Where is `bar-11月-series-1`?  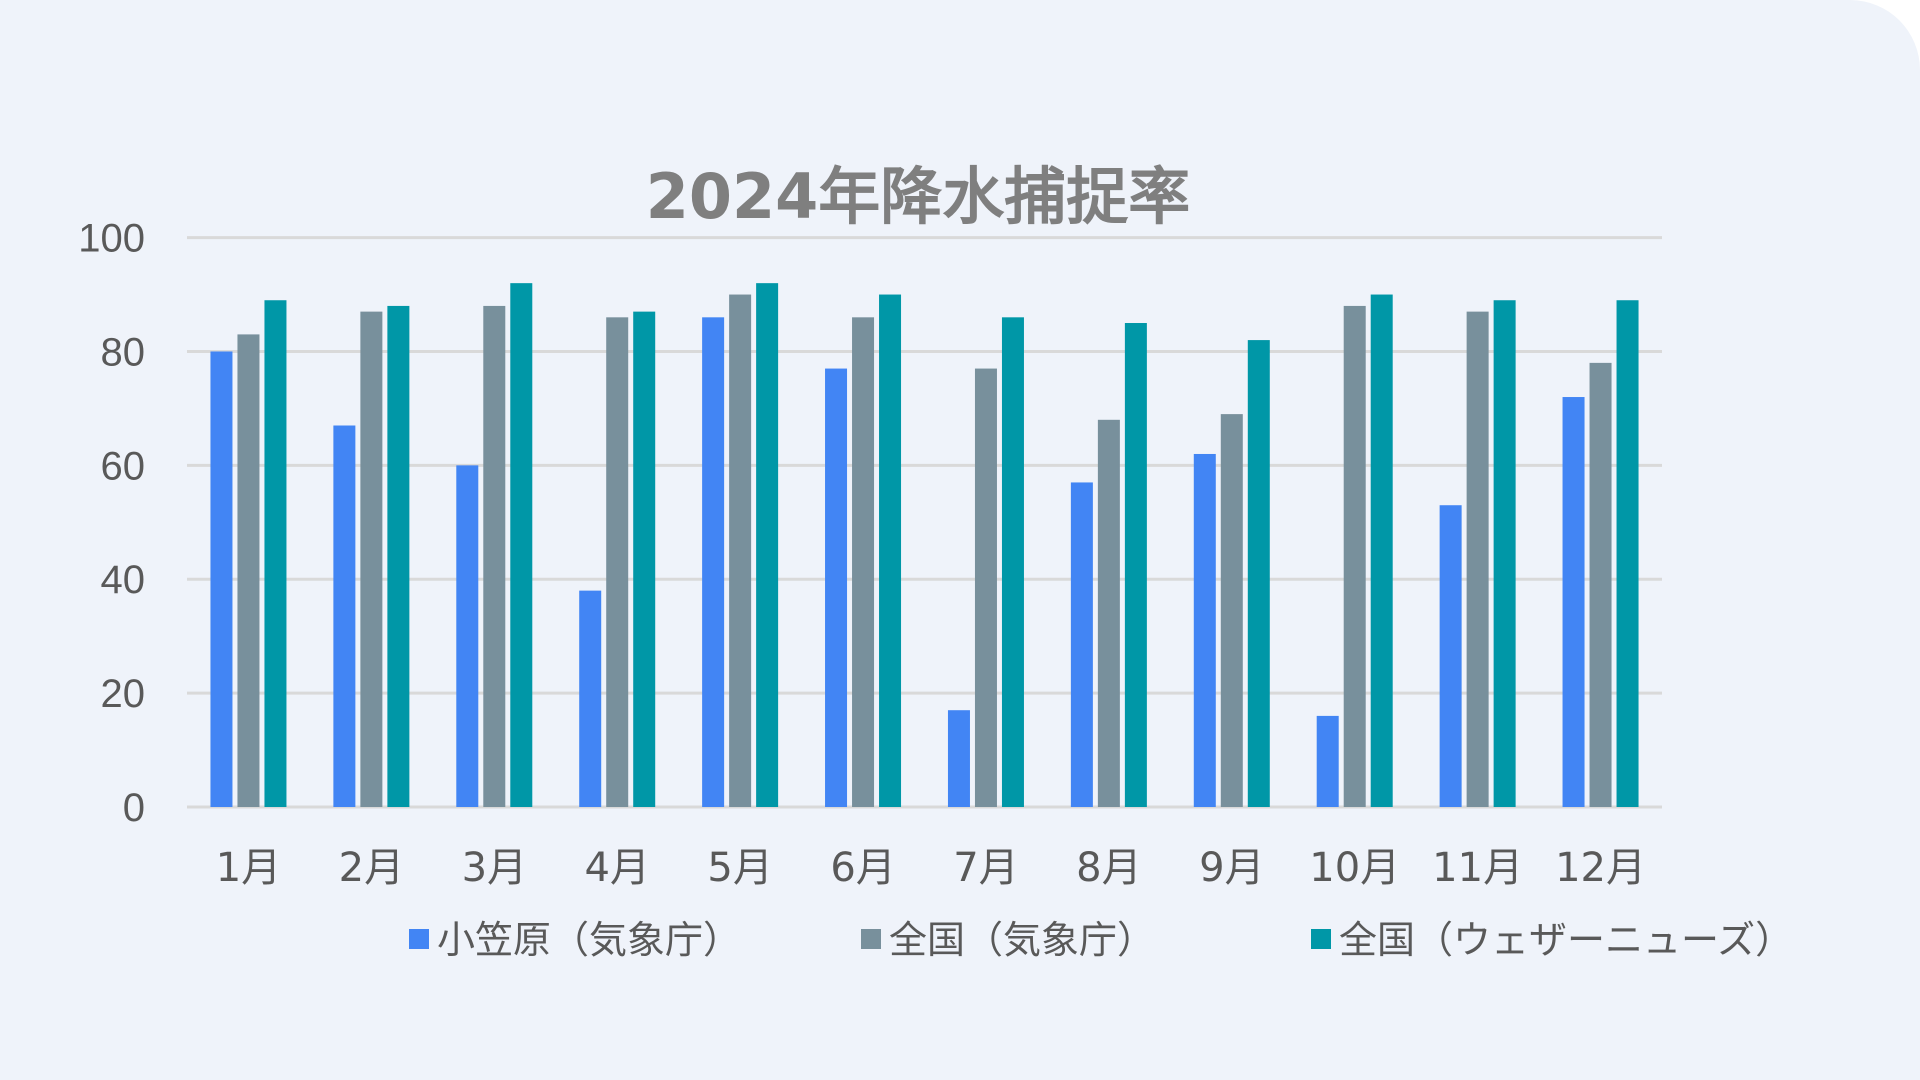 bar-11月-series-1 is located at coordinates (1477, 559).